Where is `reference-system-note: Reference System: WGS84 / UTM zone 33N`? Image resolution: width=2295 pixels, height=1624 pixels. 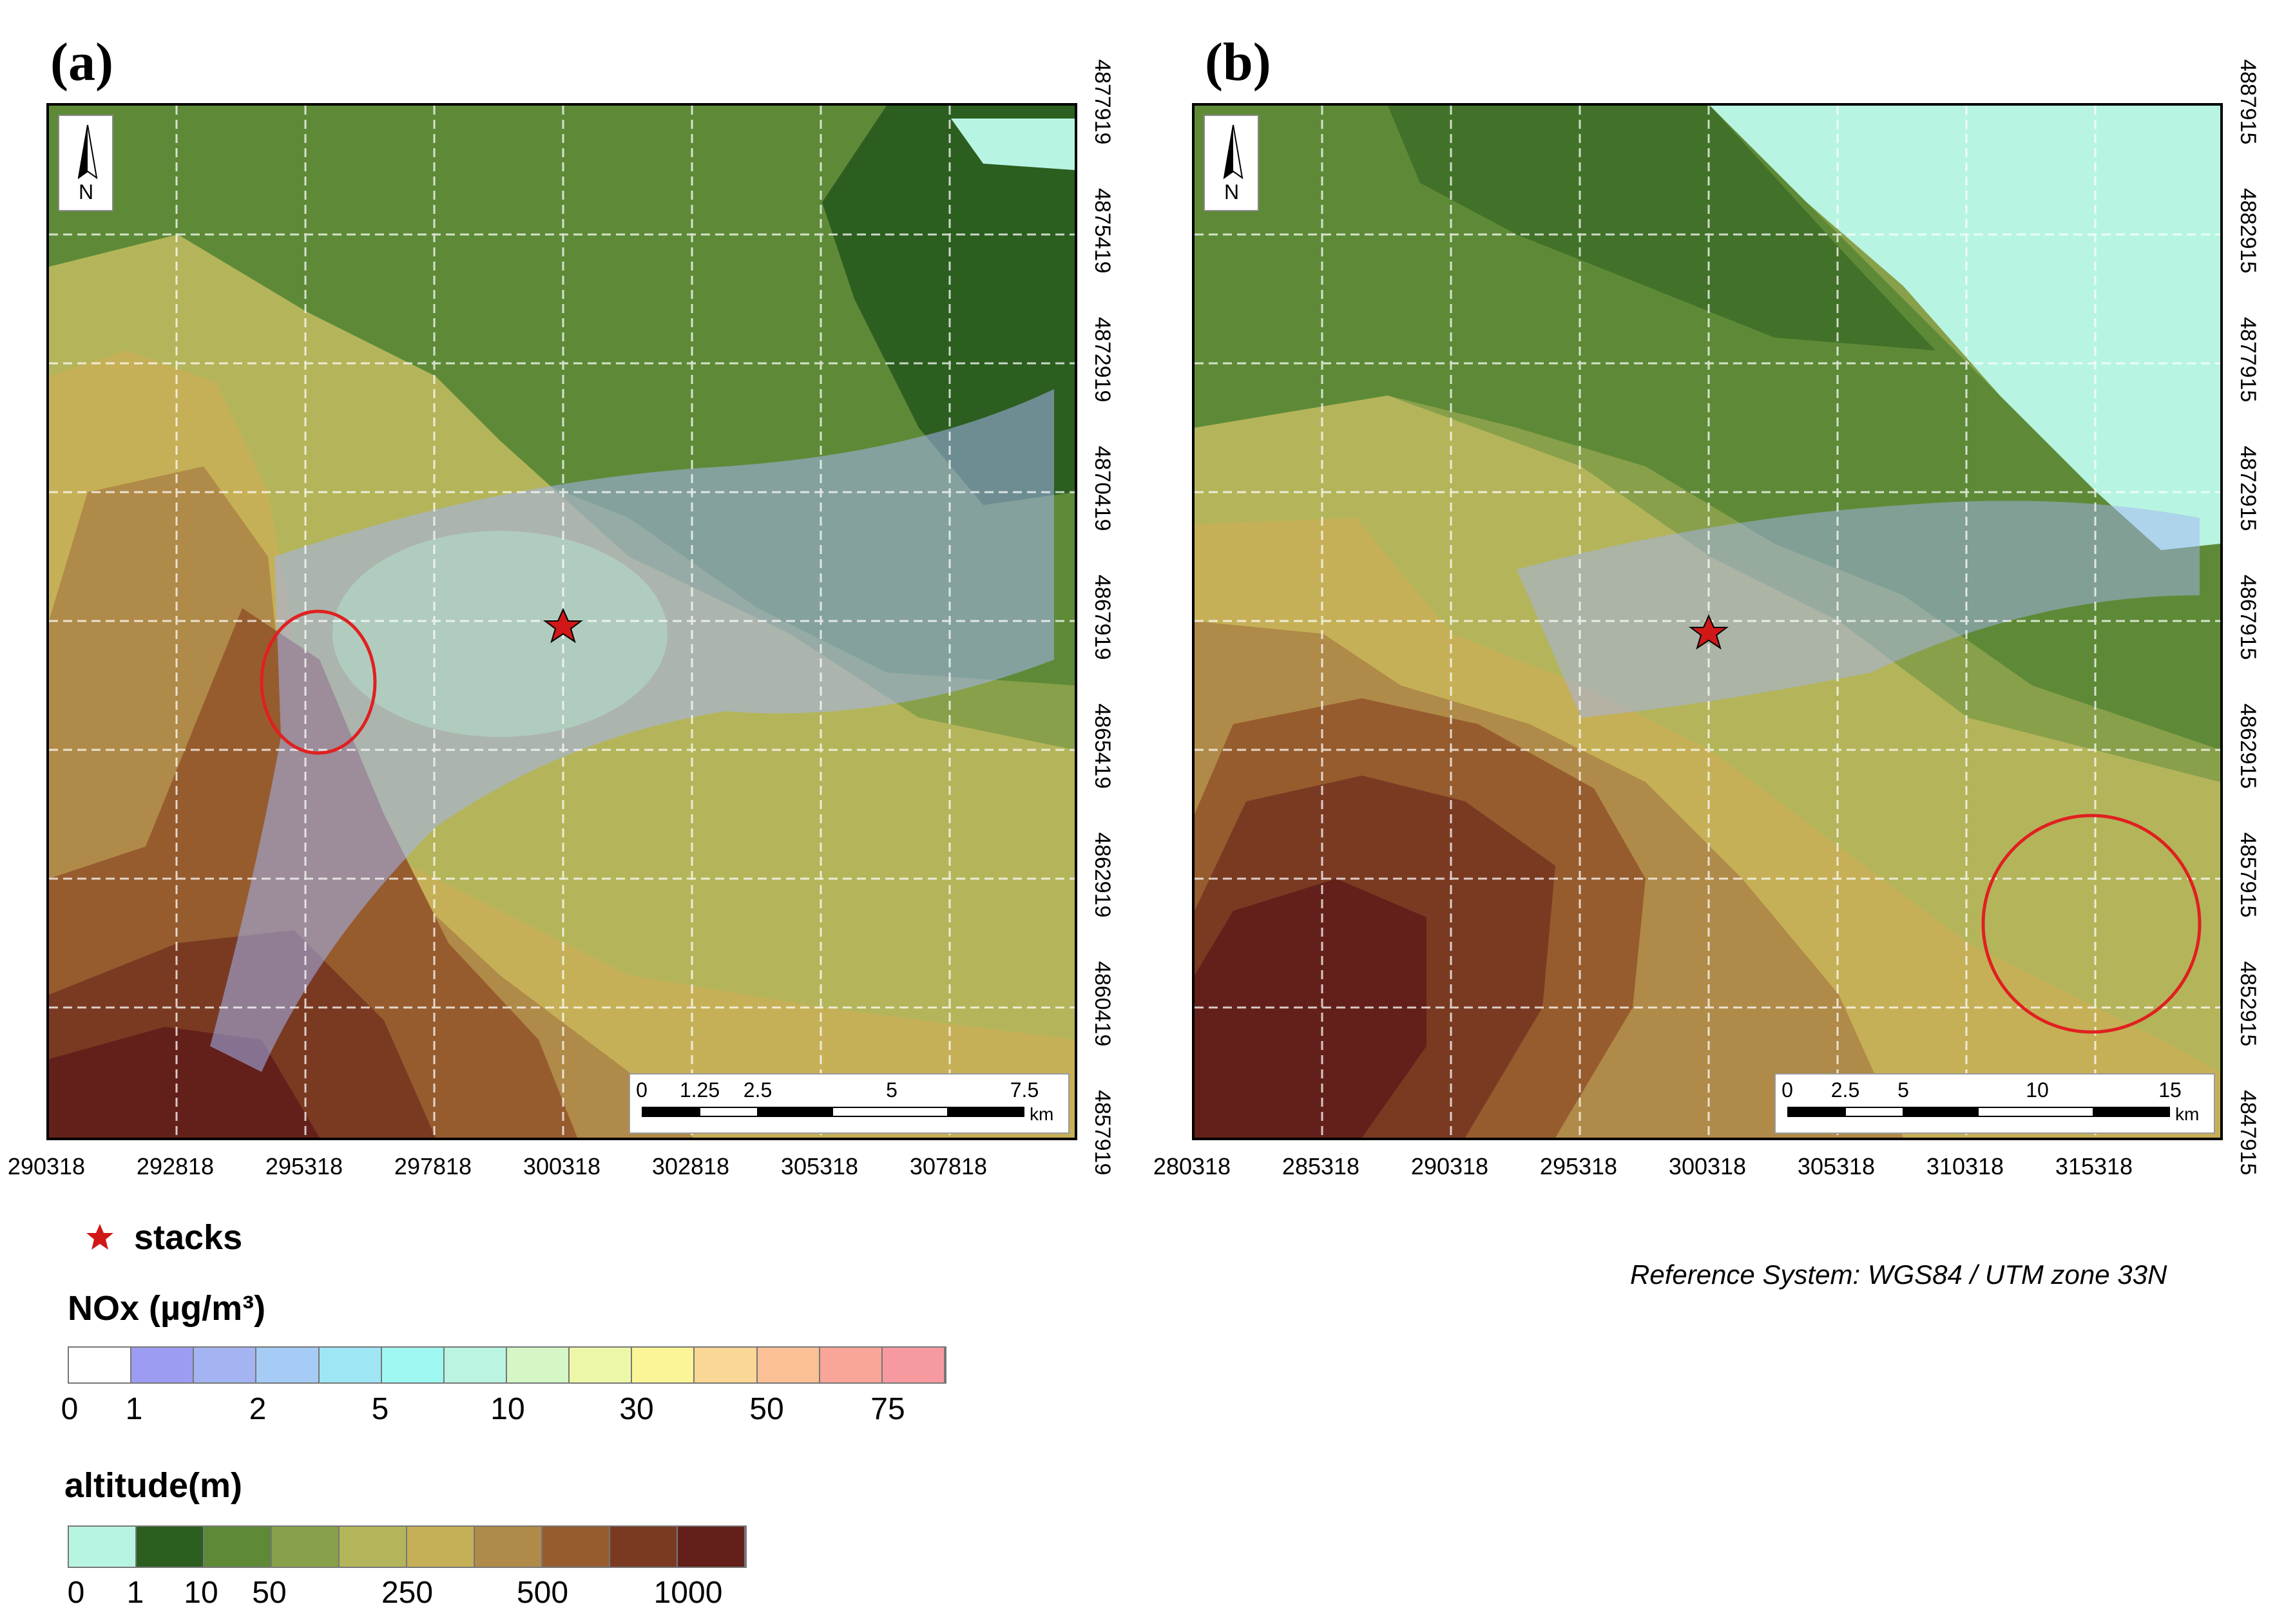 reference-system-note: Reference System: WGS84 / UTM zone 33N is located at coordinates (1898, 1274).